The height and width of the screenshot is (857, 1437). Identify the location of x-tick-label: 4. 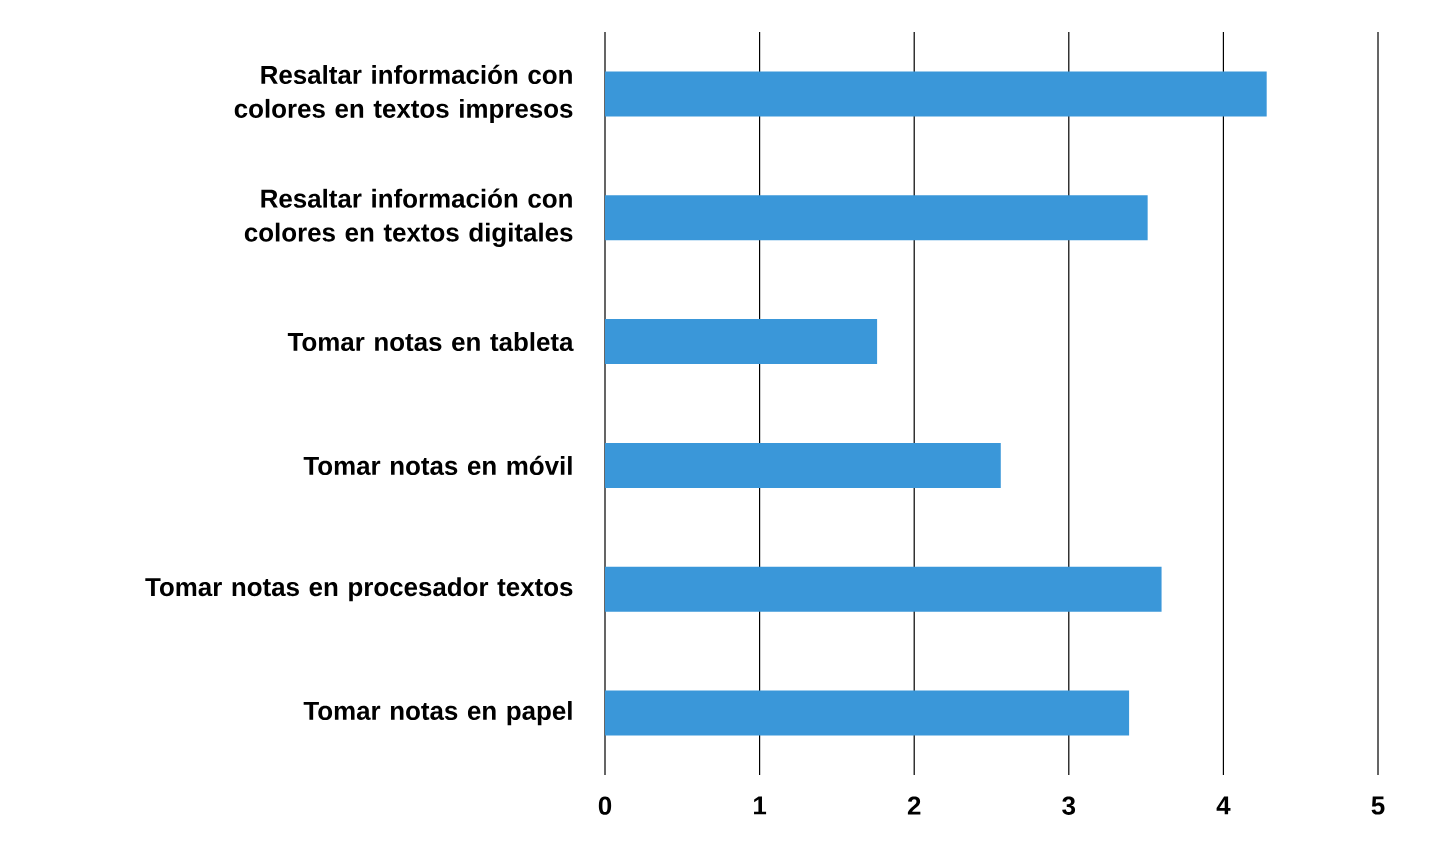
(1223, 805).